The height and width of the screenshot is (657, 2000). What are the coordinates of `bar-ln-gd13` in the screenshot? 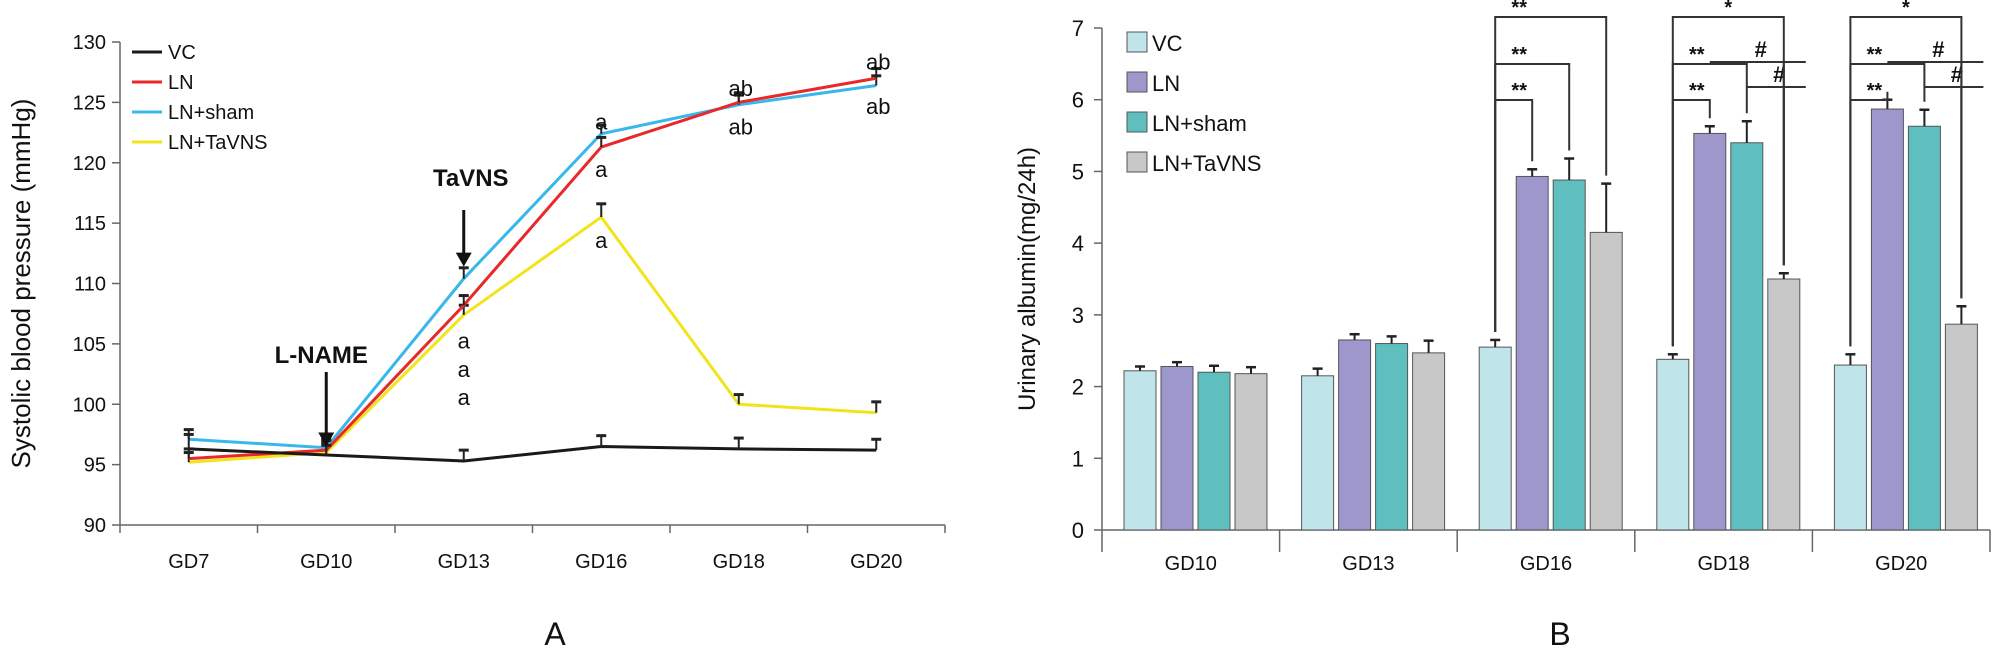 It's located at (1355, 435).